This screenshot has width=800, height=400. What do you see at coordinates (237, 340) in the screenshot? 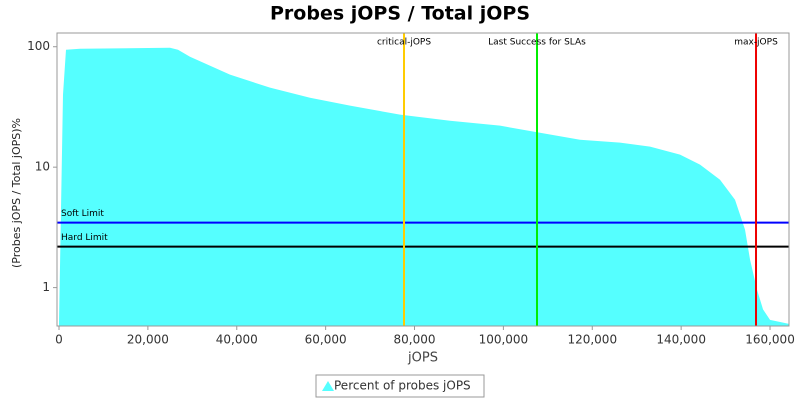
I see `x-tick-label: 40,000` at bounding box center [237, 340].